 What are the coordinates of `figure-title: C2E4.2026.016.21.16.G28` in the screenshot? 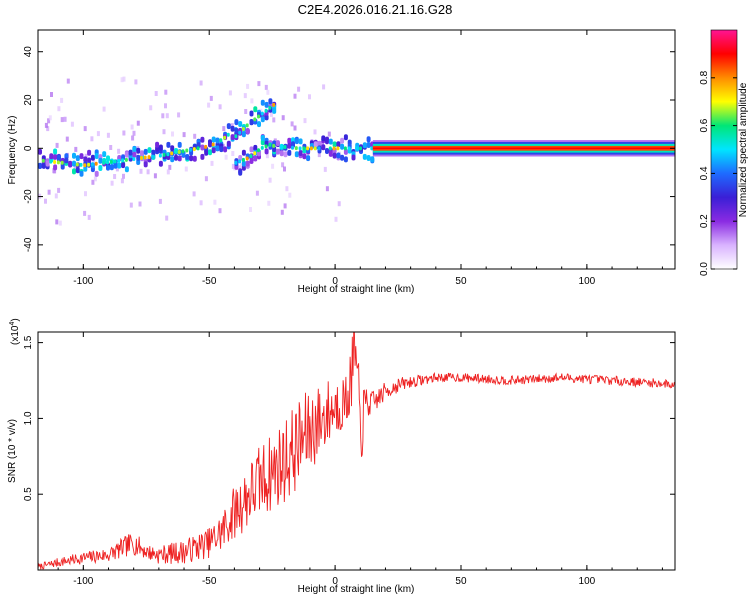 It's located at (375, 9).